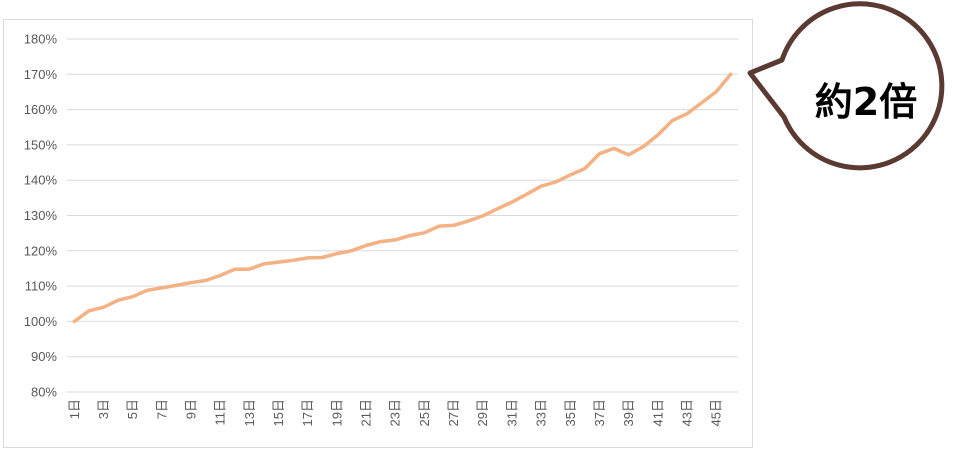 Image resolution: width=965 pixels, height=451 pixels. What do you see at coordinates (41, 144) in the screenshot?
I see `y-tick-label: 150%` at bounding box center [41, 144].